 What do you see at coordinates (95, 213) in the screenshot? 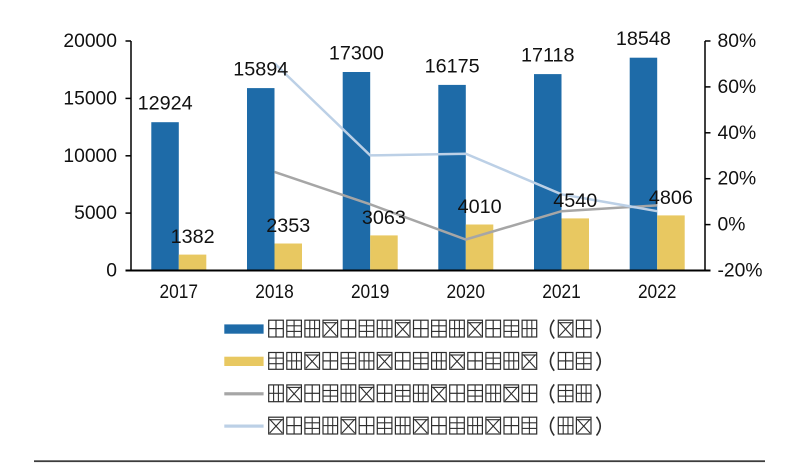
I see `svg-text: 5000` at bounding box center [95, 213].